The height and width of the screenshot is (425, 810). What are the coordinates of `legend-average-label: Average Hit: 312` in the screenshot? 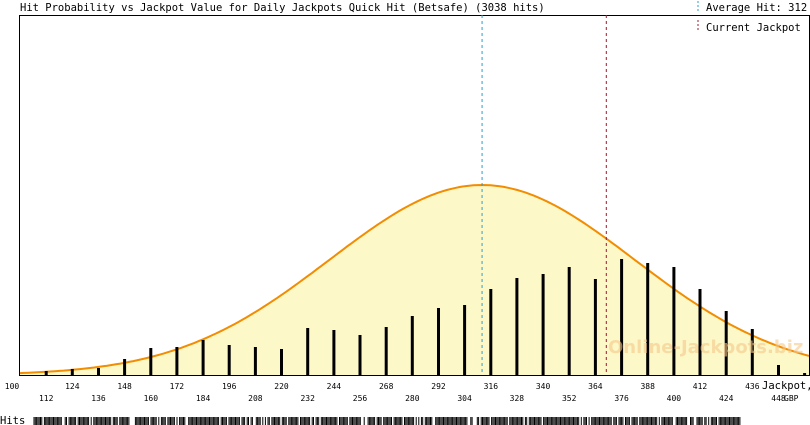 It's located at (756, 8).